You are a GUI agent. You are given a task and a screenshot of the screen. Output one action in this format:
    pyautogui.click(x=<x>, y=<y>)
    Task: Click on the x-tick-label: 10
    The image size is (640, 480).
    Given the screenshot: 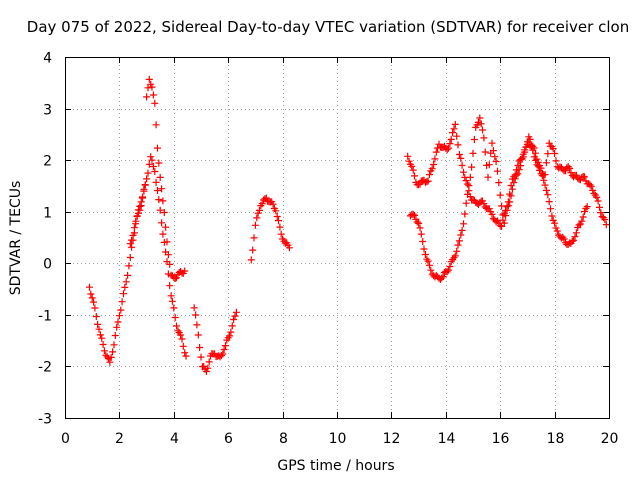 What is the action you would take?
    pyautogui.click(x=338, y=439)
    